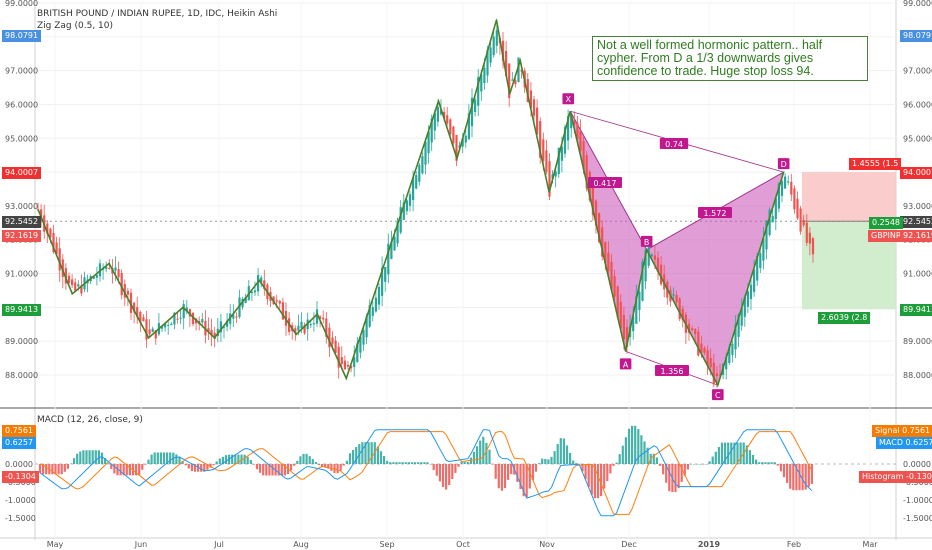 This screenshot has width=932, height=550. I want to click on label-ratio-ac: 1.356, so click(672, 371).